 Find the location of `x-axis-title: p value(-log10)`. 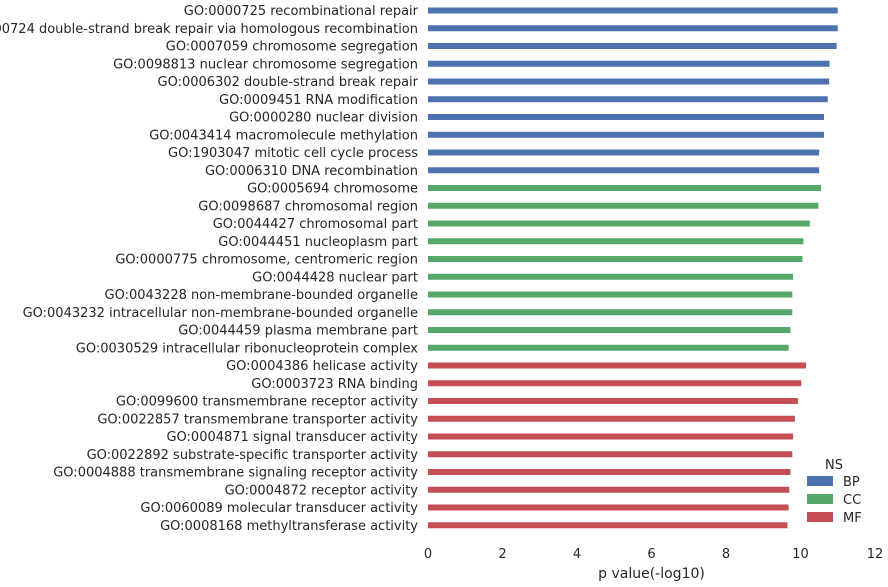

x-axis-title: p value(-log10) is located at coordinates (651, 574).